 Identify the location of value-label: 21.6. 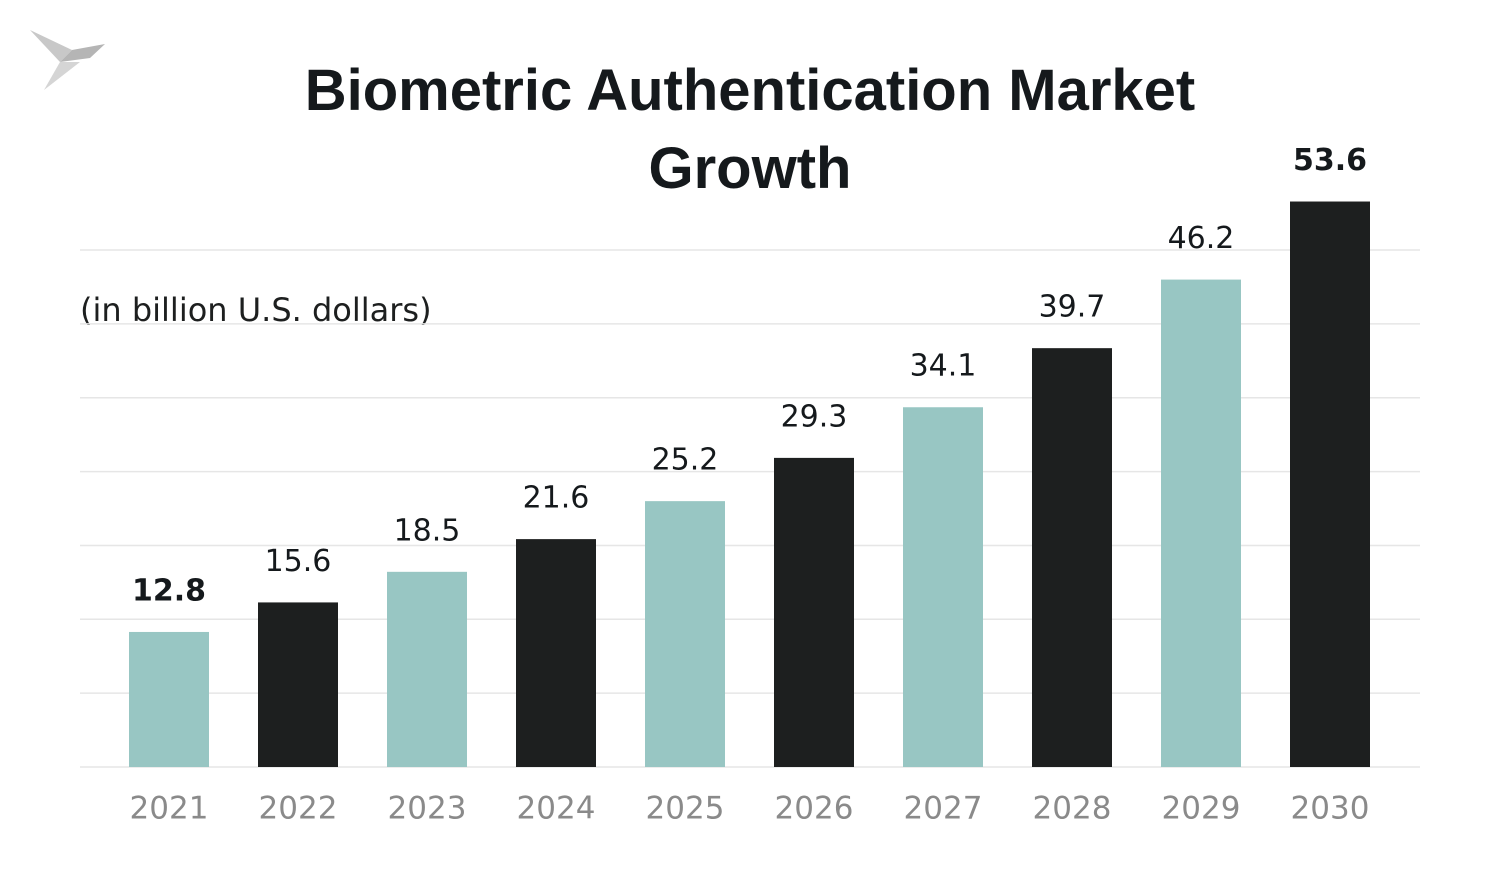
(556, 498).